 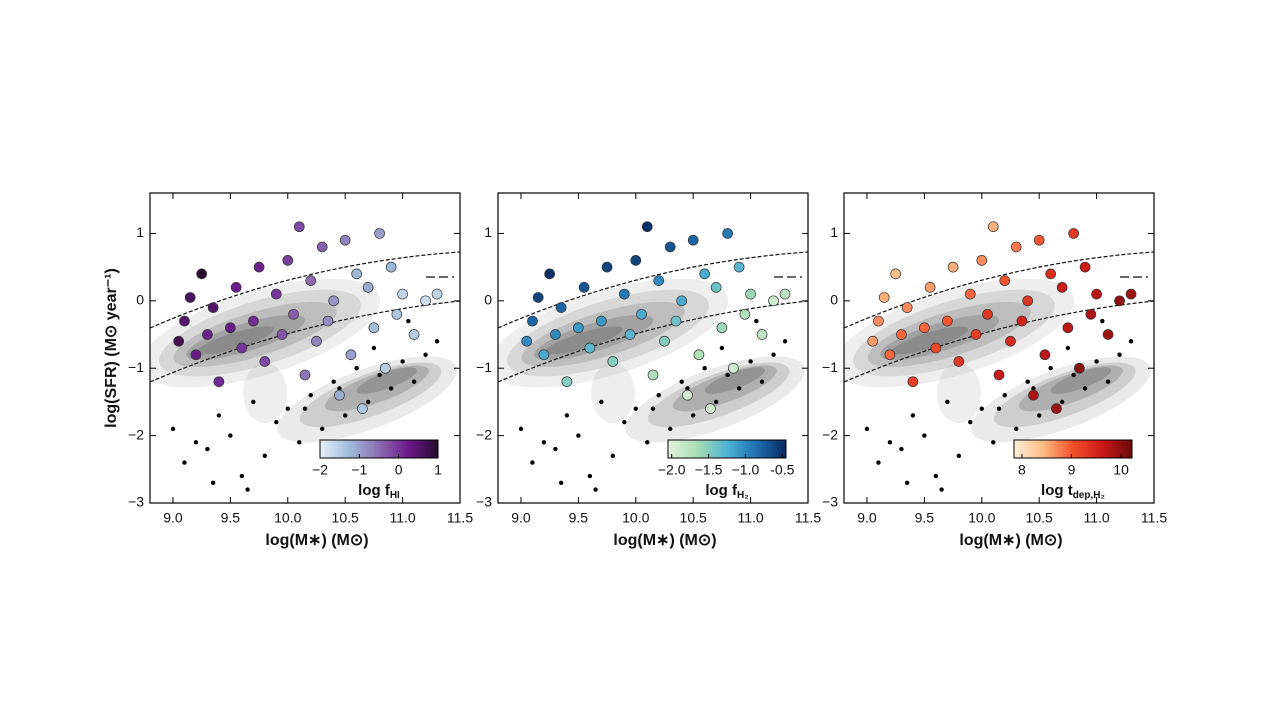 What do you see at coordinates (136, 502) in the screenshot?
I see `y-tick-label: −3` at bounding box center [136, 502].